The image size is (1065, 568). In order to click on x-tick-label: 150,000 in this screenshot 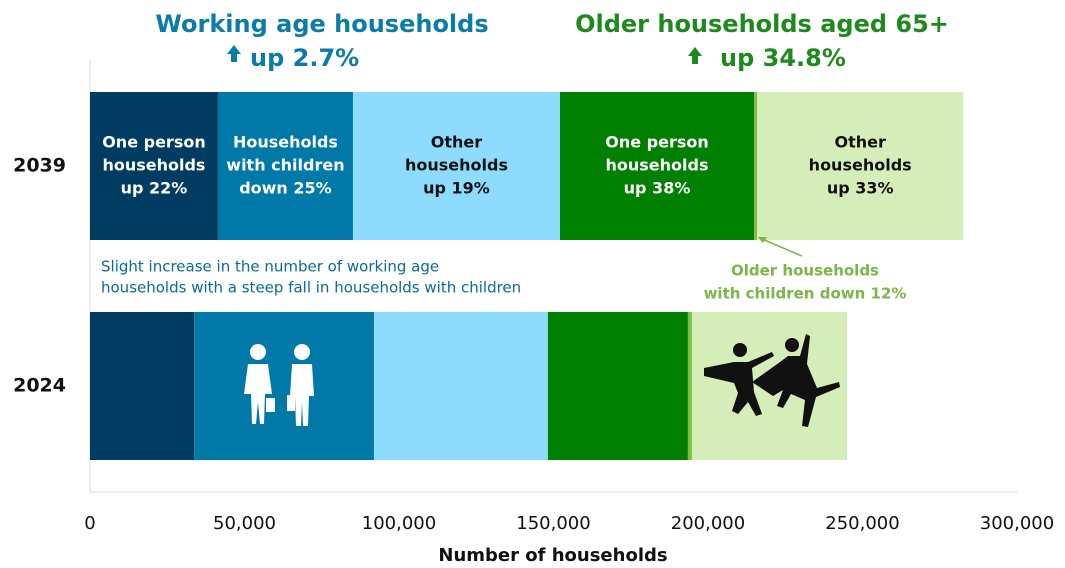, I will do `click(553, 523)`.